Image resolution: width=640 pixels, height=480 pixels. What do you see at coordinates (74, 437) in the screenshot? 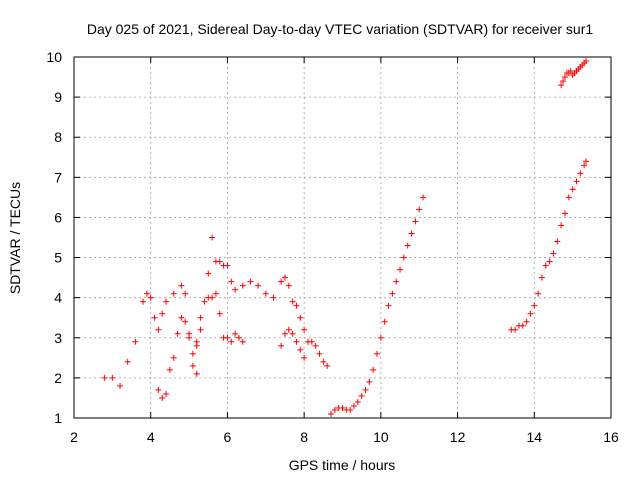
I see `x-tick-label: 2` at bounding box center [74, 437].